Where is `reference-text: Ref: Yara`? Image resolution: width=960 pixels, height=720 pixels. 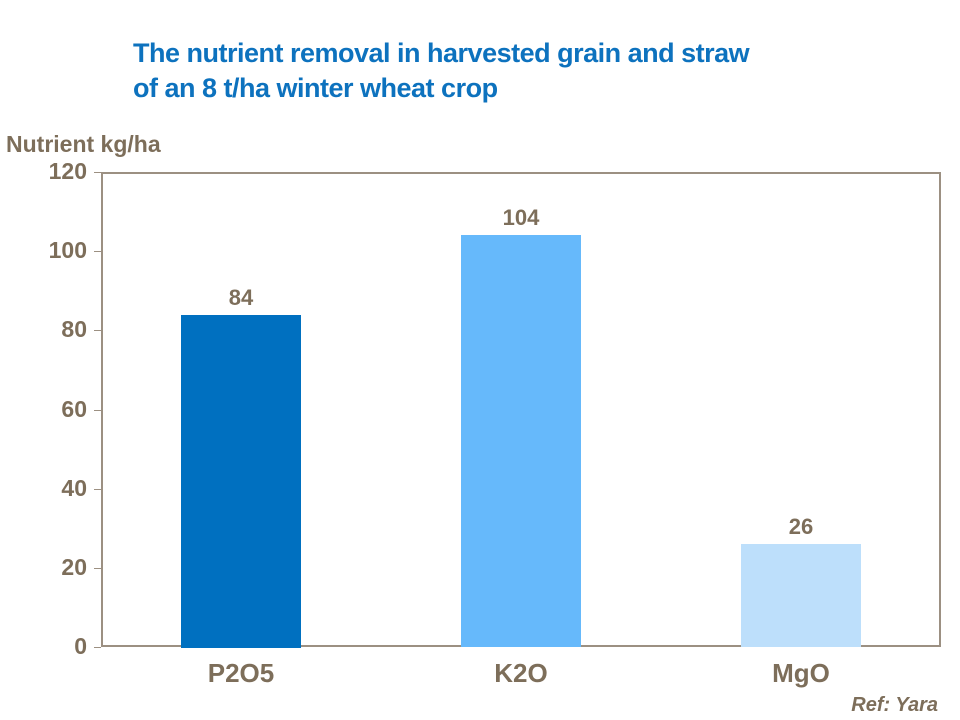
reference-text: Ref: Yara is located at coordinates (894, 705).